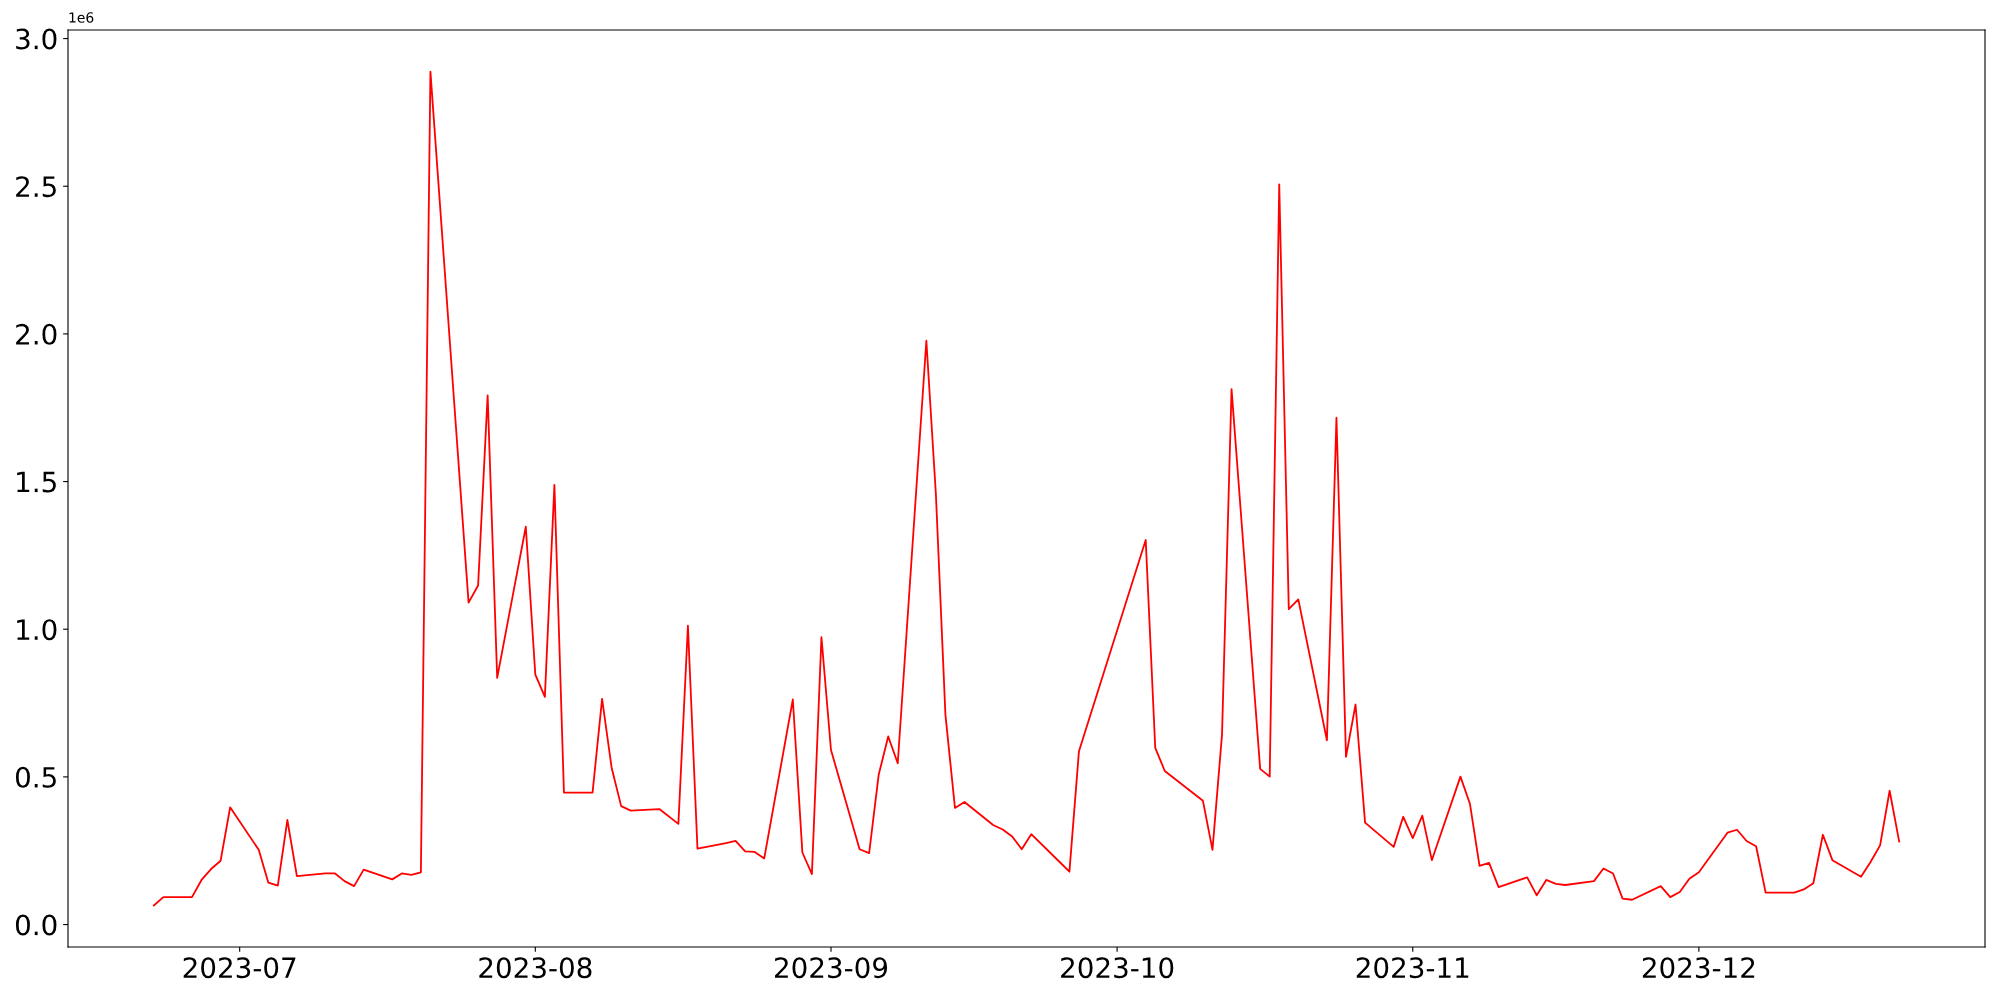  What do you see at coordinates (1412, 968) in the screenshot?
I see `x-tick-label: 2023-11` at bounding box center [1412, 968].